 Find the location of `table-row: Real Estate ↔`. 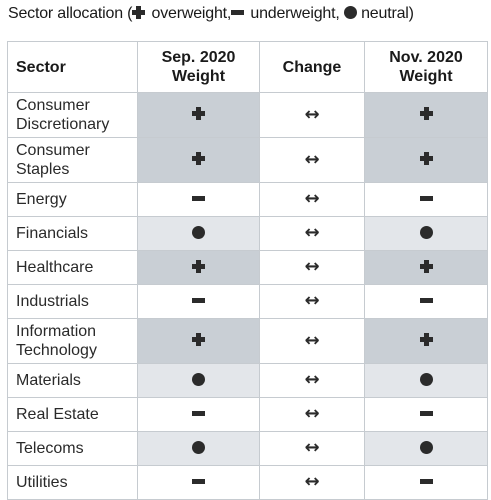

table-row: Real Estate ↔ is located at coordinates (247, 414).